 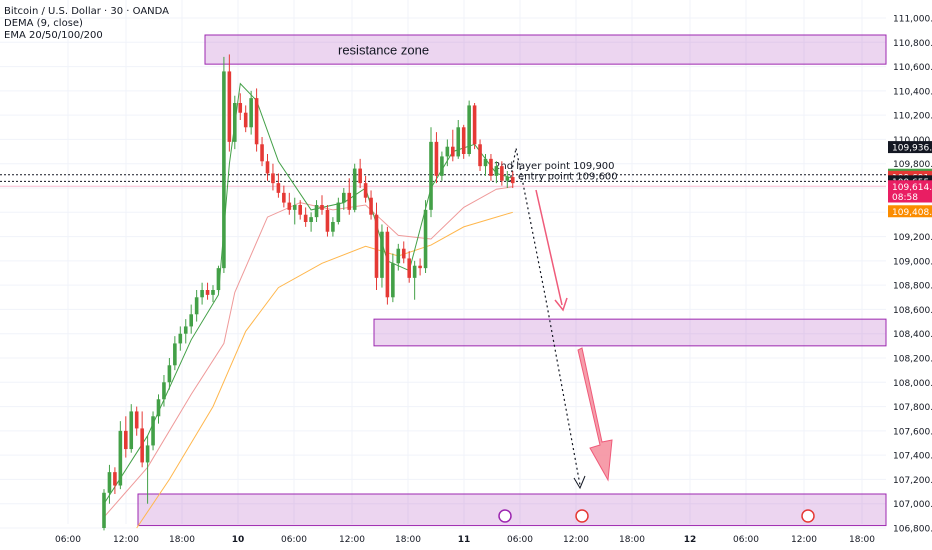 I want to click on price-tag-label: 109,936.9, so click(x=912, y=149).